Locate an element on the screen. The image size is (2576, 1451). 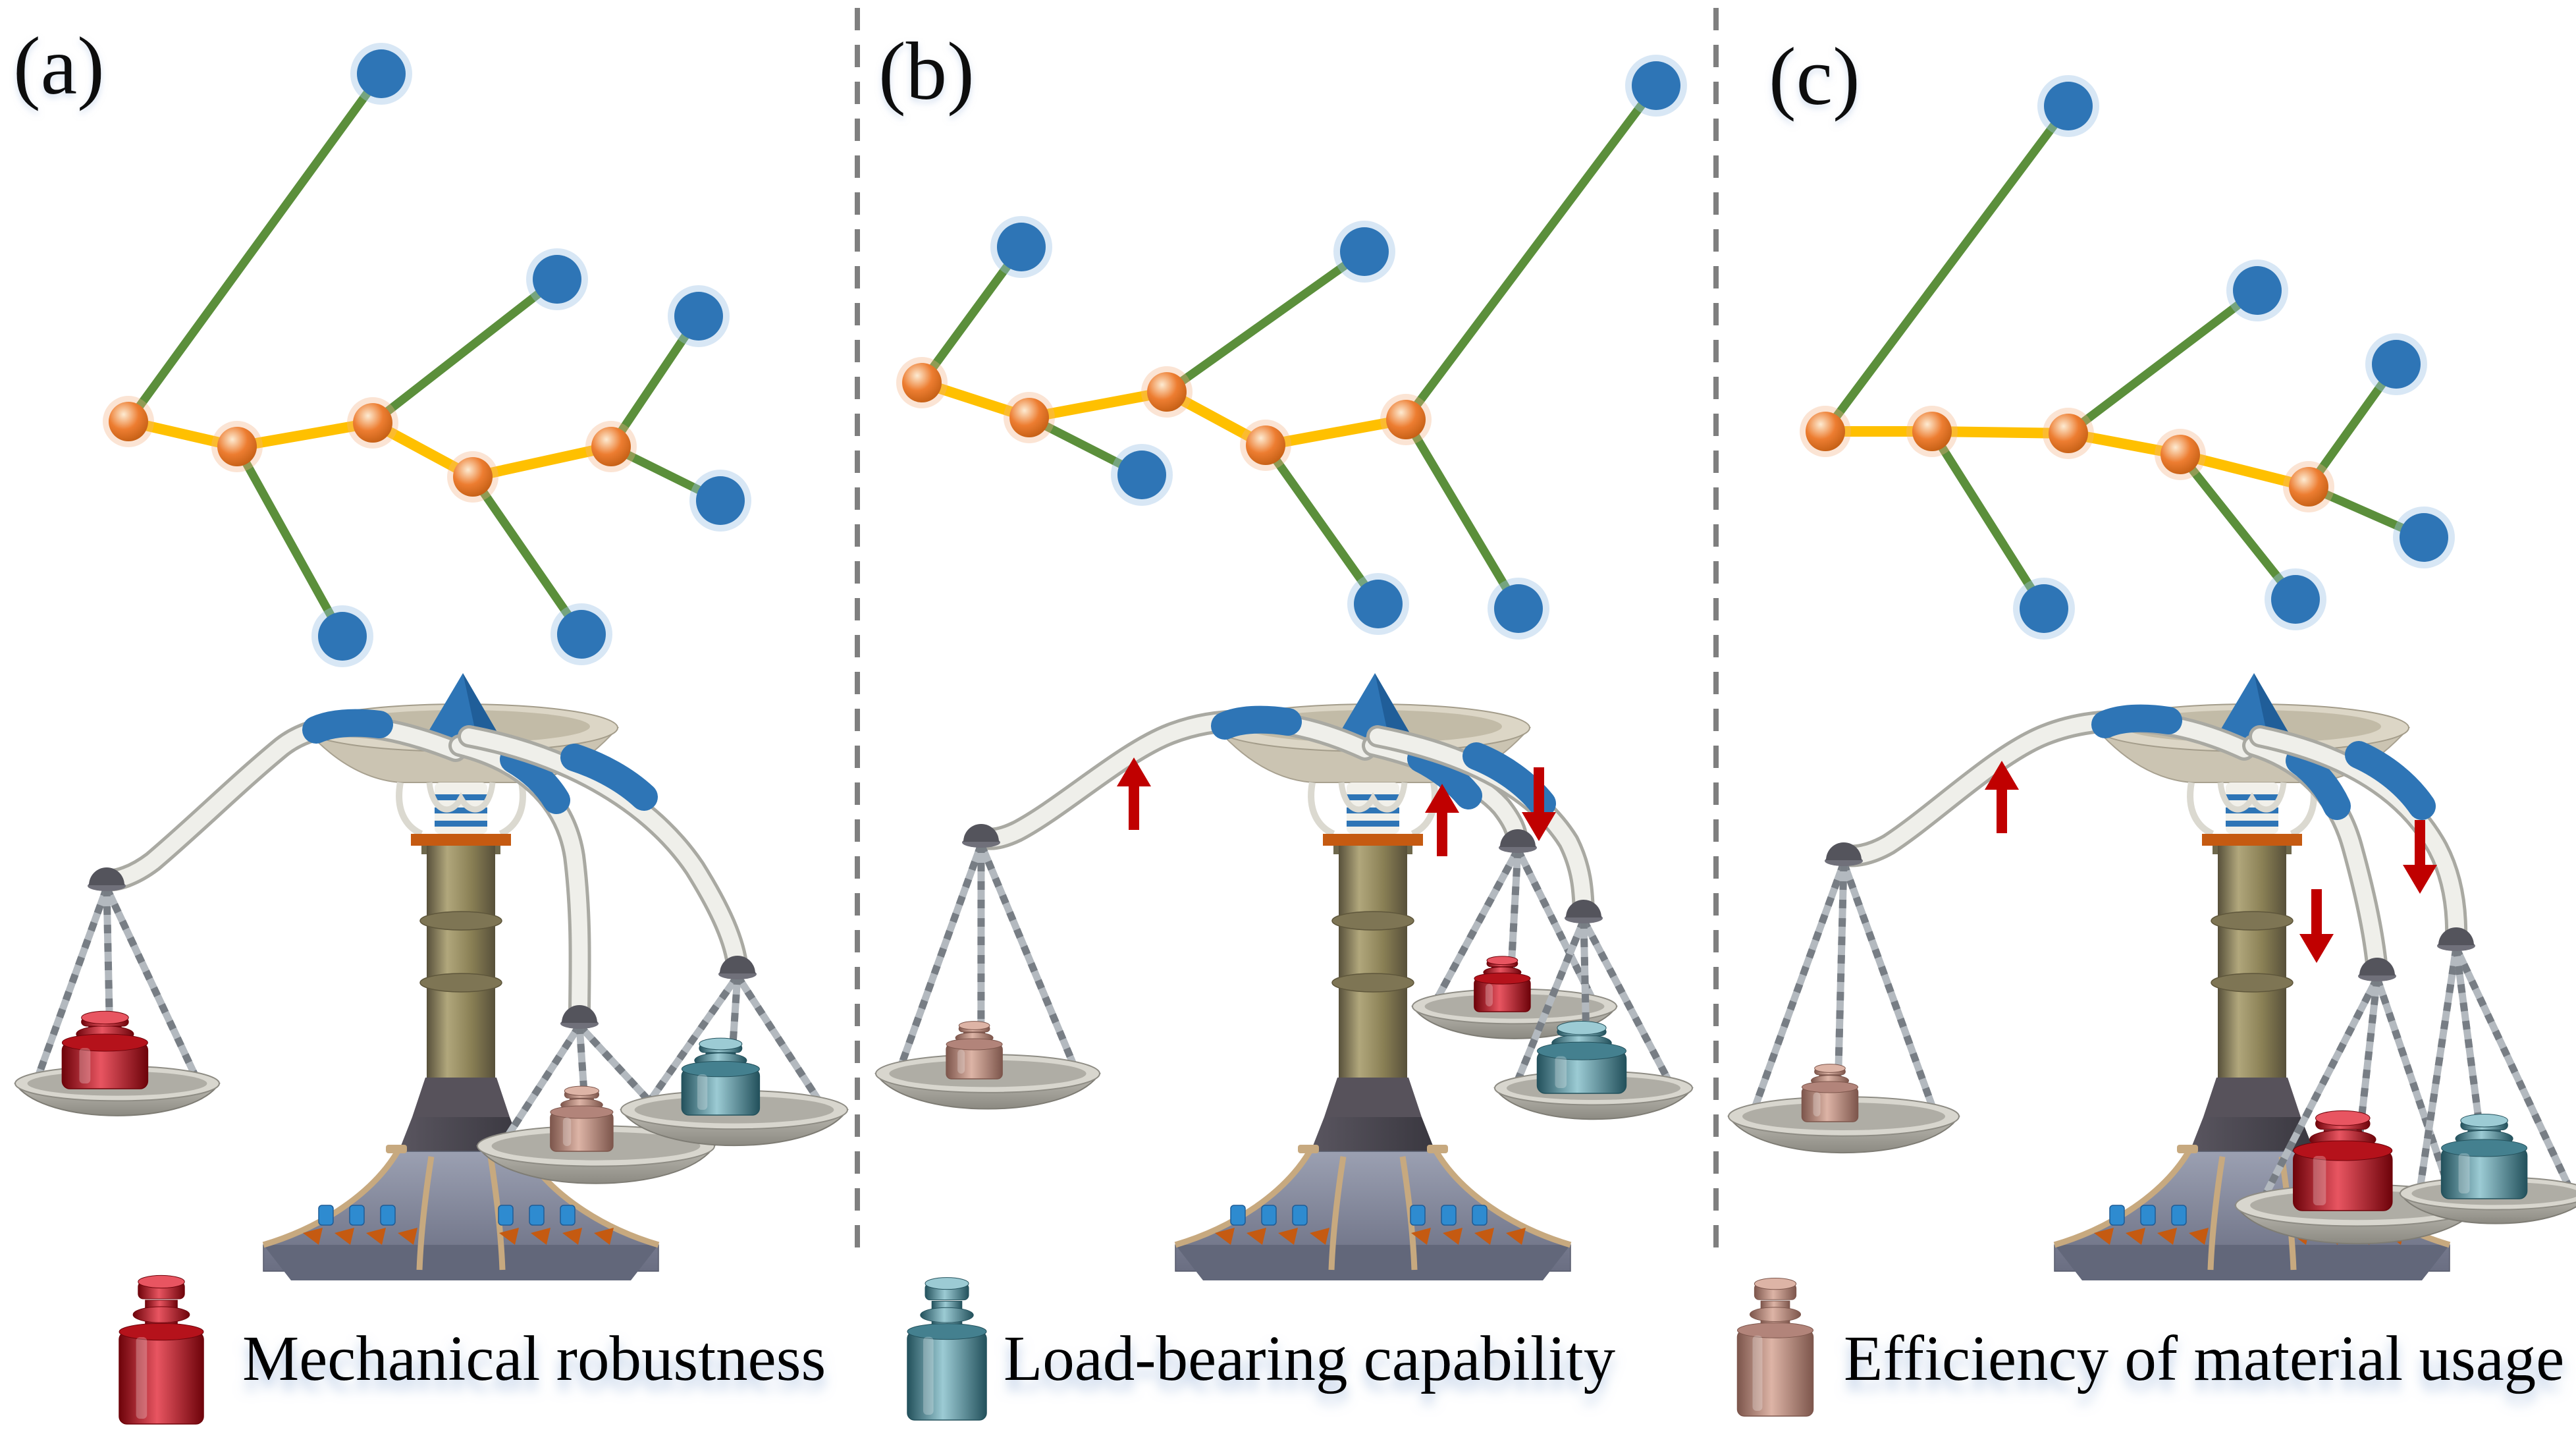
legend-item: Mechanical robustness is located at coordinates (472, 1349).